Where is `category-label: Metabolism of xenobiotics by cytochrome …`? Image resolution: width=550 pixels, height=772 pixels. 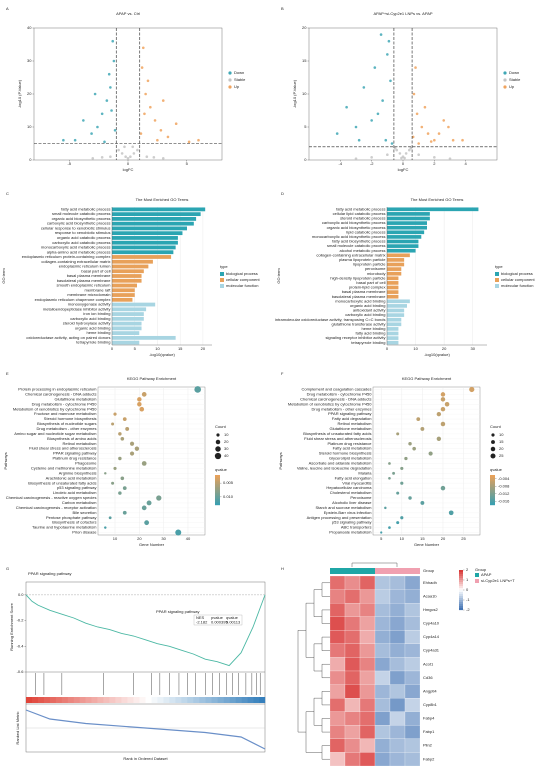
category-label: Metabolism of xenobiotics by cytochrome … is located at coordinates (330, 403).